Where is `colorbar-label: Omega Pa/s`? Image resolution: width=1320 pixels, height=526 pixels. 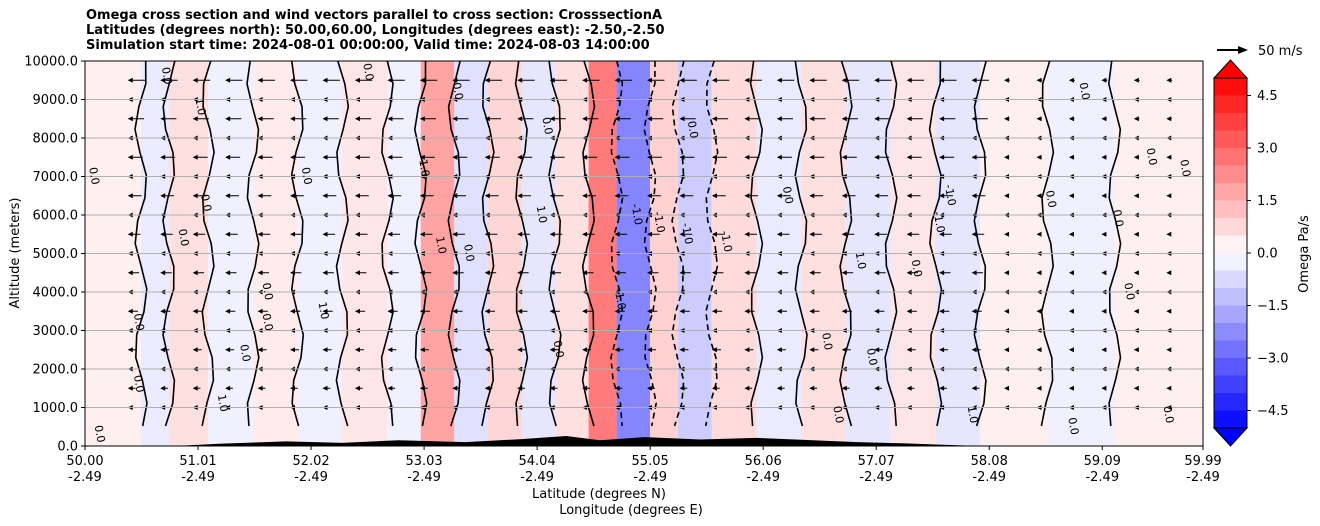 colorbar-label: Omega Pa/s is located at coordinates (1304, 254).